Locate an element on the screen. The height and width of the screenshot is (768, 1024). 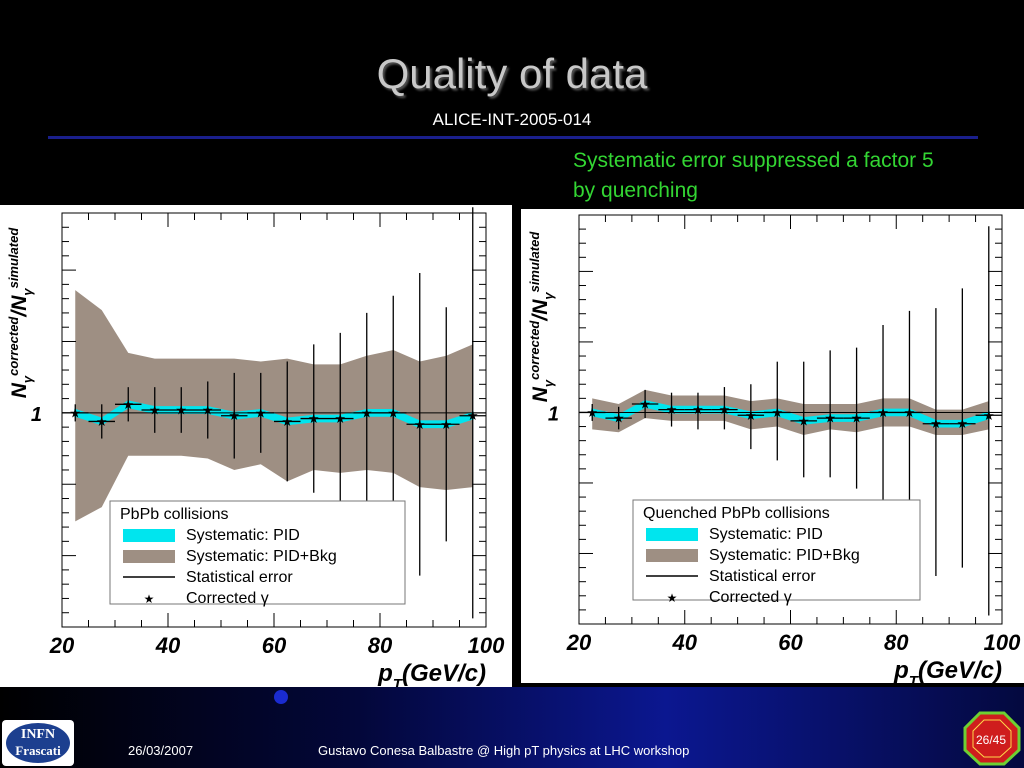
infn-logo-subtext: Frascati is located at coordinates (38, 750).